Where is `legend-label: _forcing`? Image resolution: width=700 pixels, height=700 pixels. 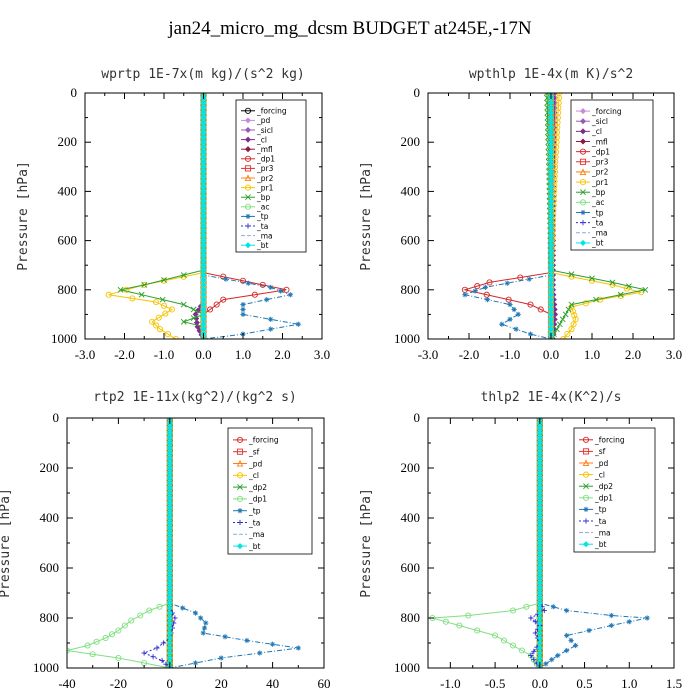 legend-label: _forcing is located at coordinates (609, 440).